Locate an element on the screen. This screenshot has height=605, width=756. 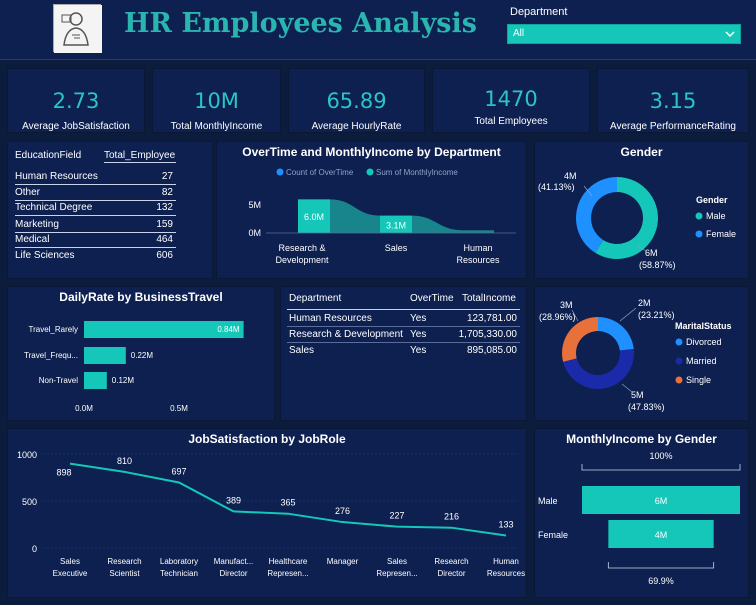
kpi-label: Average PerformanceRating is located at coordinates (673, 126).